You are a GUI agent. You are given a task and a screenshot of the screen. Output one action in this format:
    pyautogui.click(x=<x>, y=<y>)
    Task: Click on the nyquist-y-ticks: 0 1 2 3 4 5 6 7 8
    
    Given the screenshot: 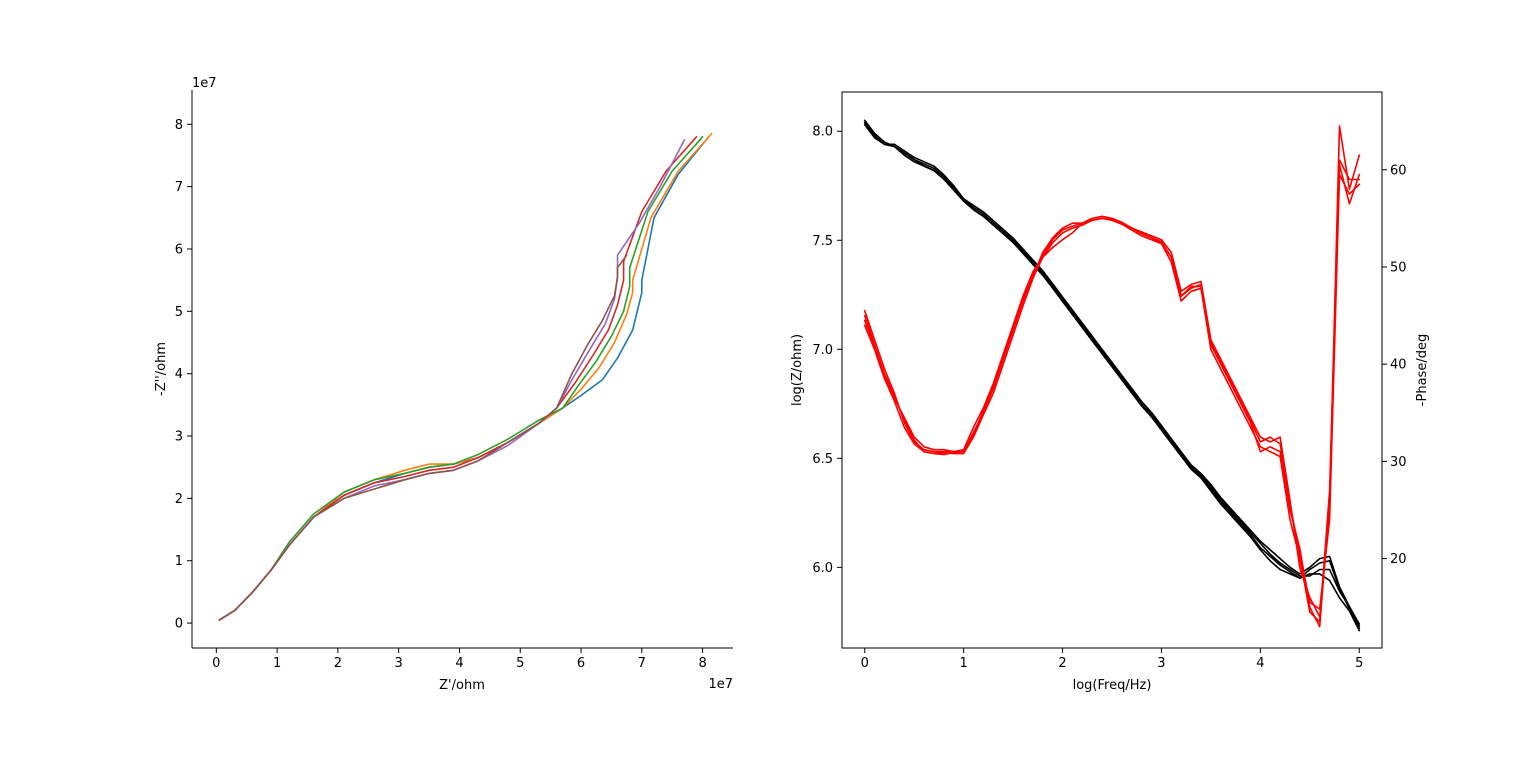 What is the action you would take?
    pyautogui.click(x=183, y=375)
    